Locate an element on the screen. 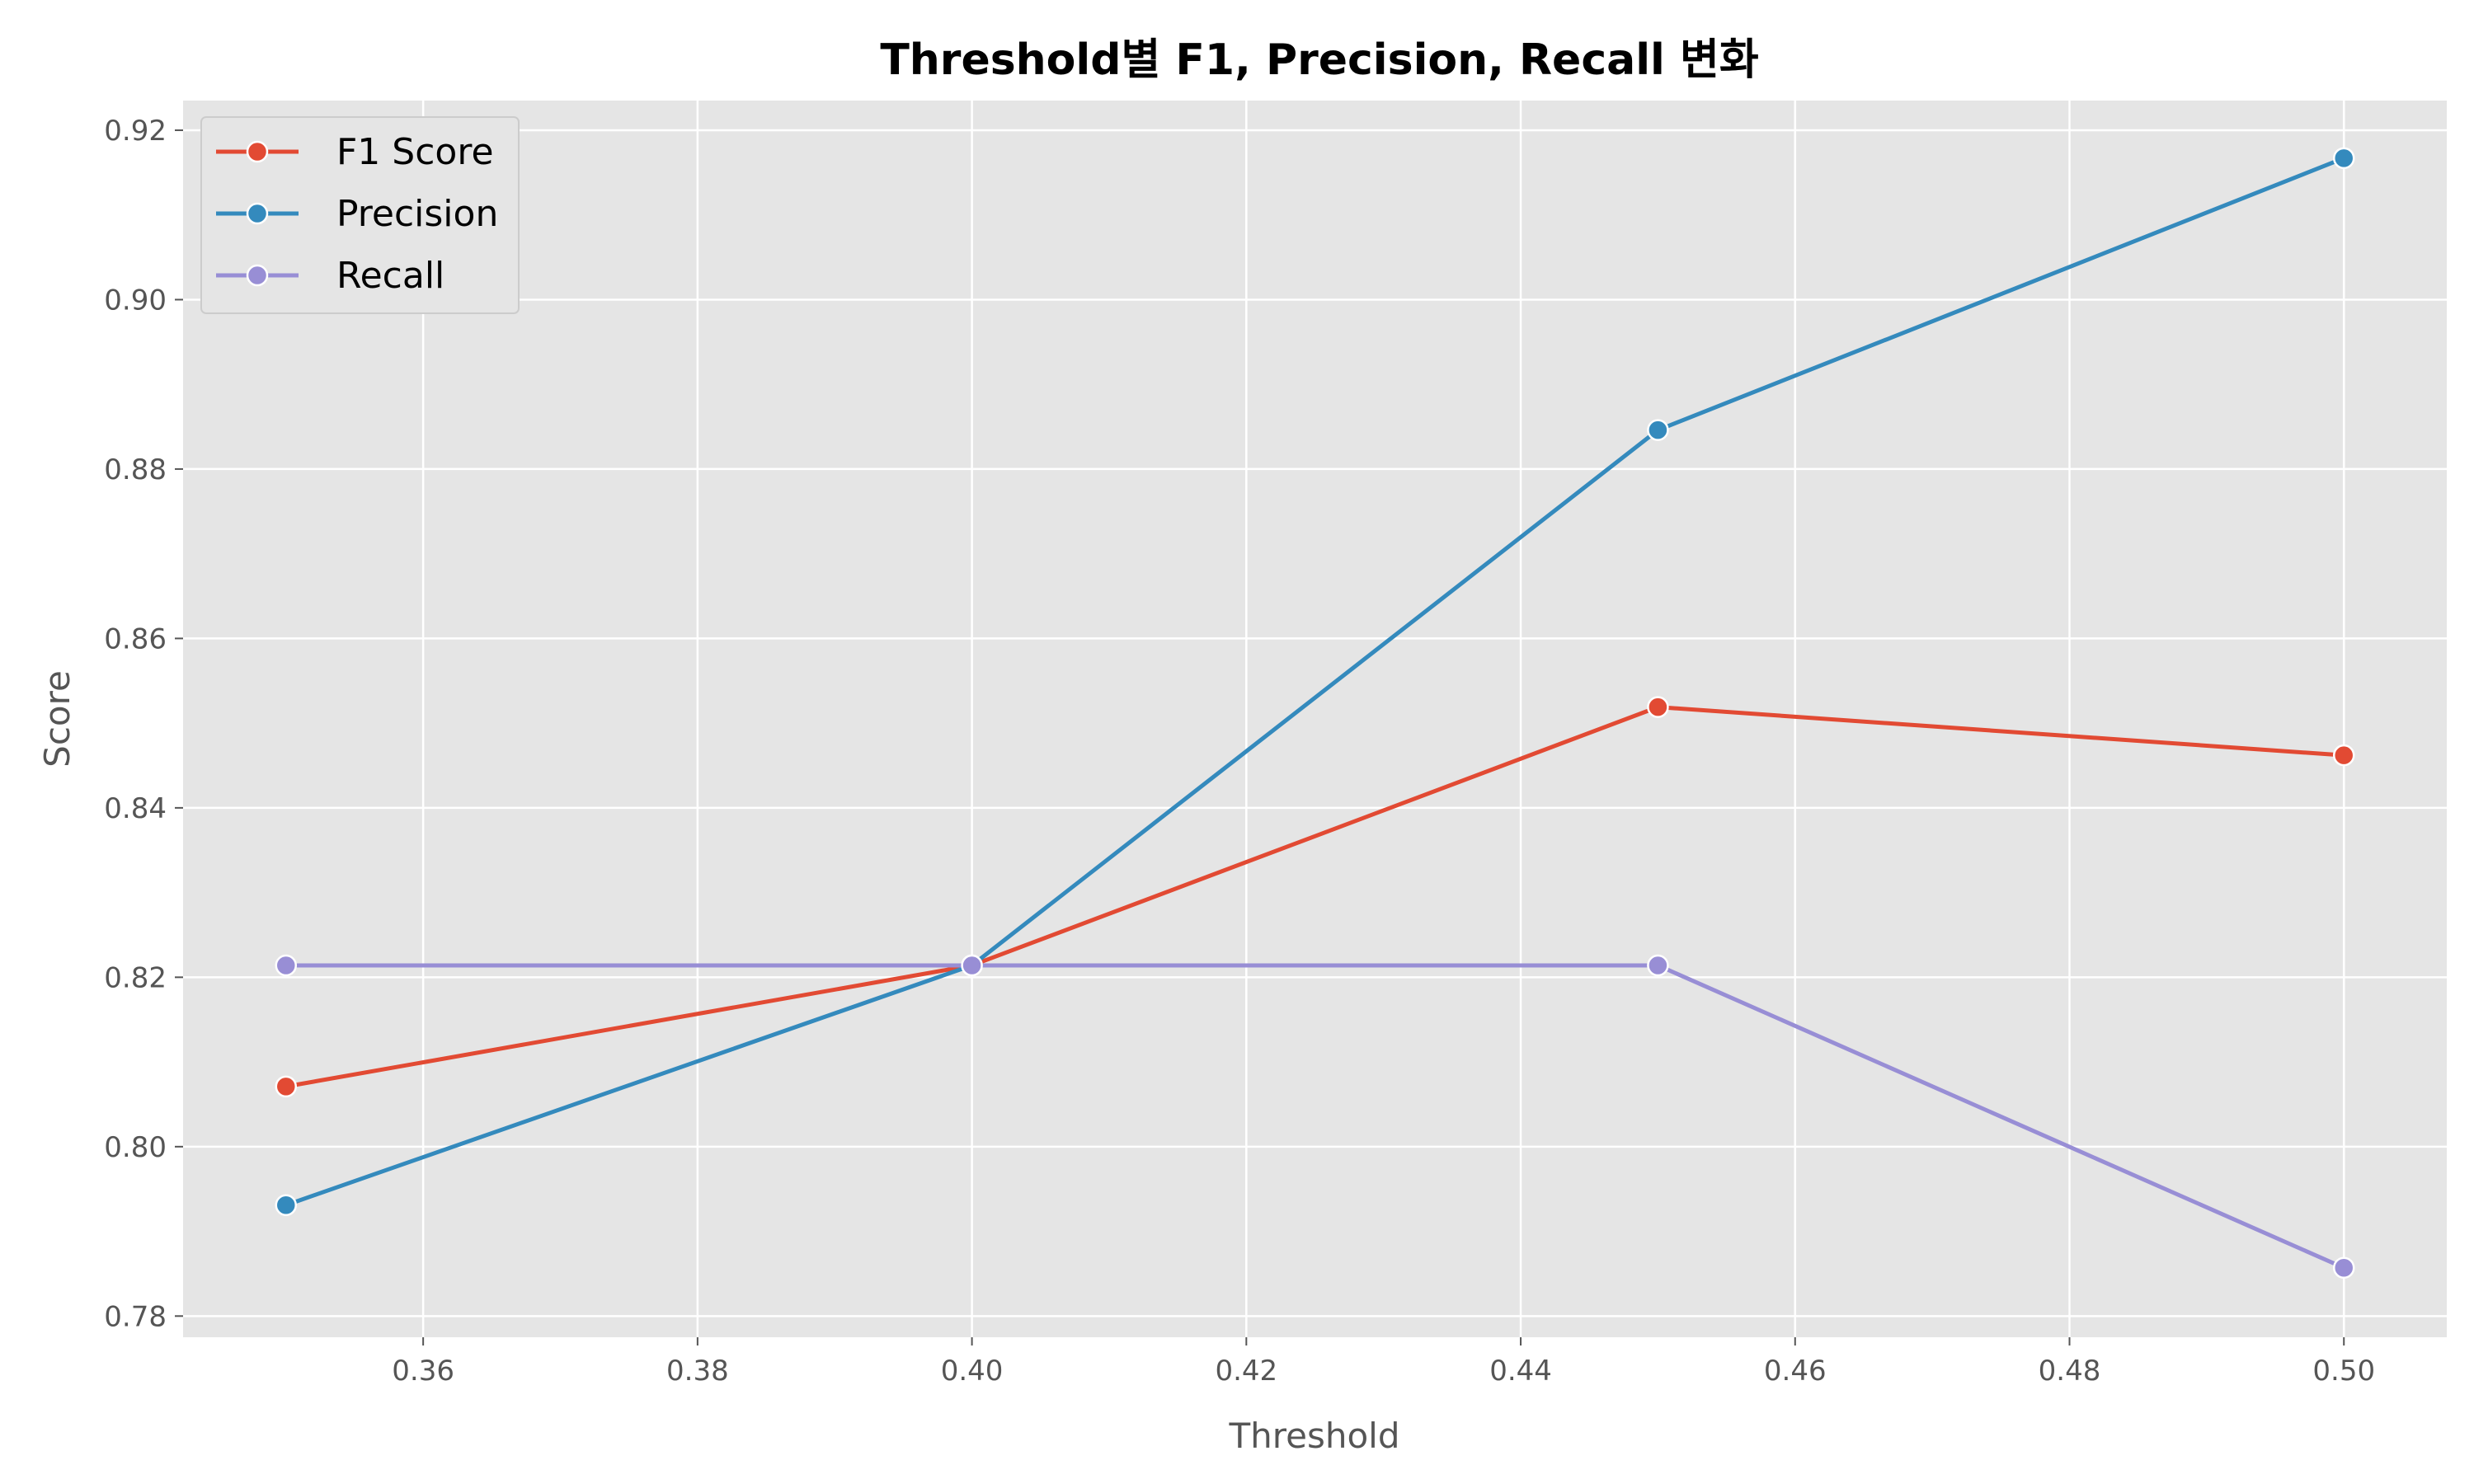 This screenshot has height=1484, width=2474. legend-box is located at coordinates (360, 215).